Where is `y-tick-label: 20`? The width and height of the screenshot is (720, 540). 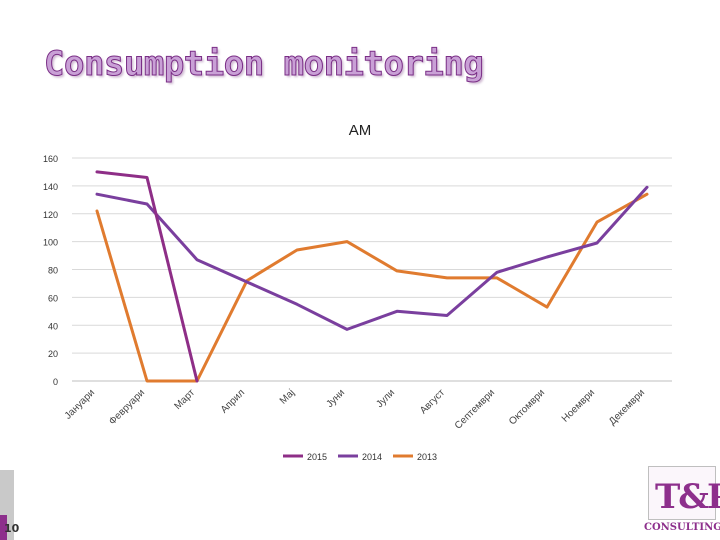 y-tick-label: 20 is located at coordinates (53, 354).